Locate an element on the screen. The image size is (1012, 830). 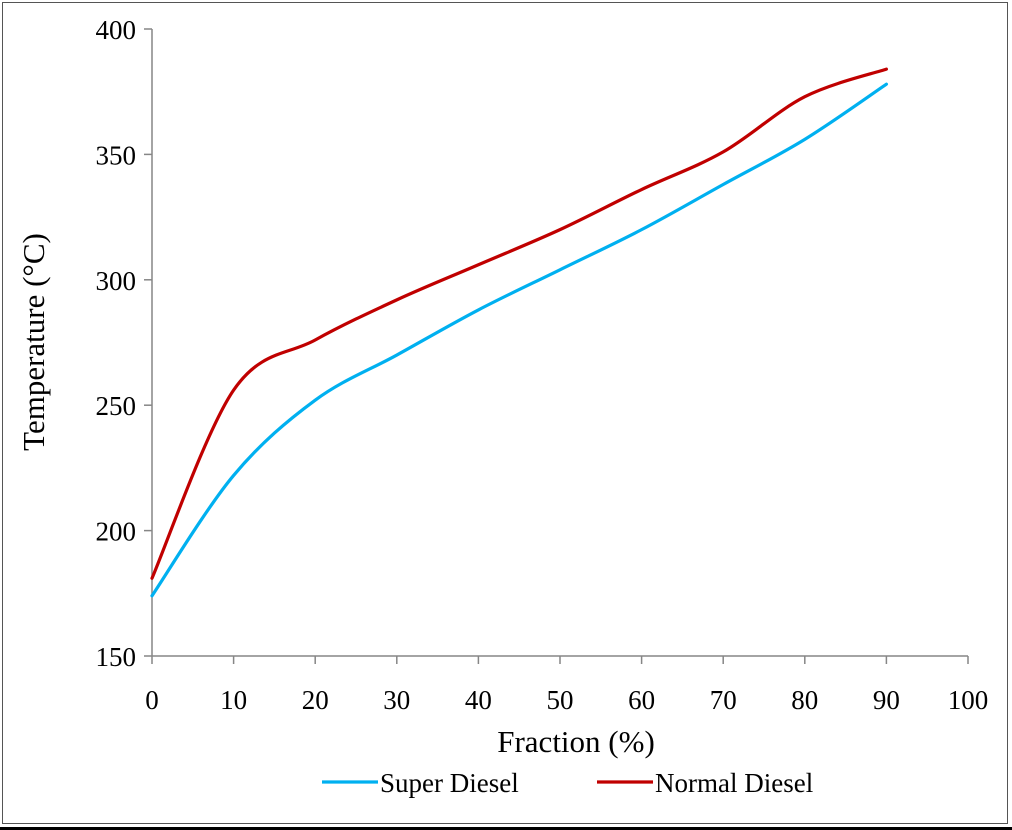
x-tick-label: 60 is located at coordinates (641, 700).